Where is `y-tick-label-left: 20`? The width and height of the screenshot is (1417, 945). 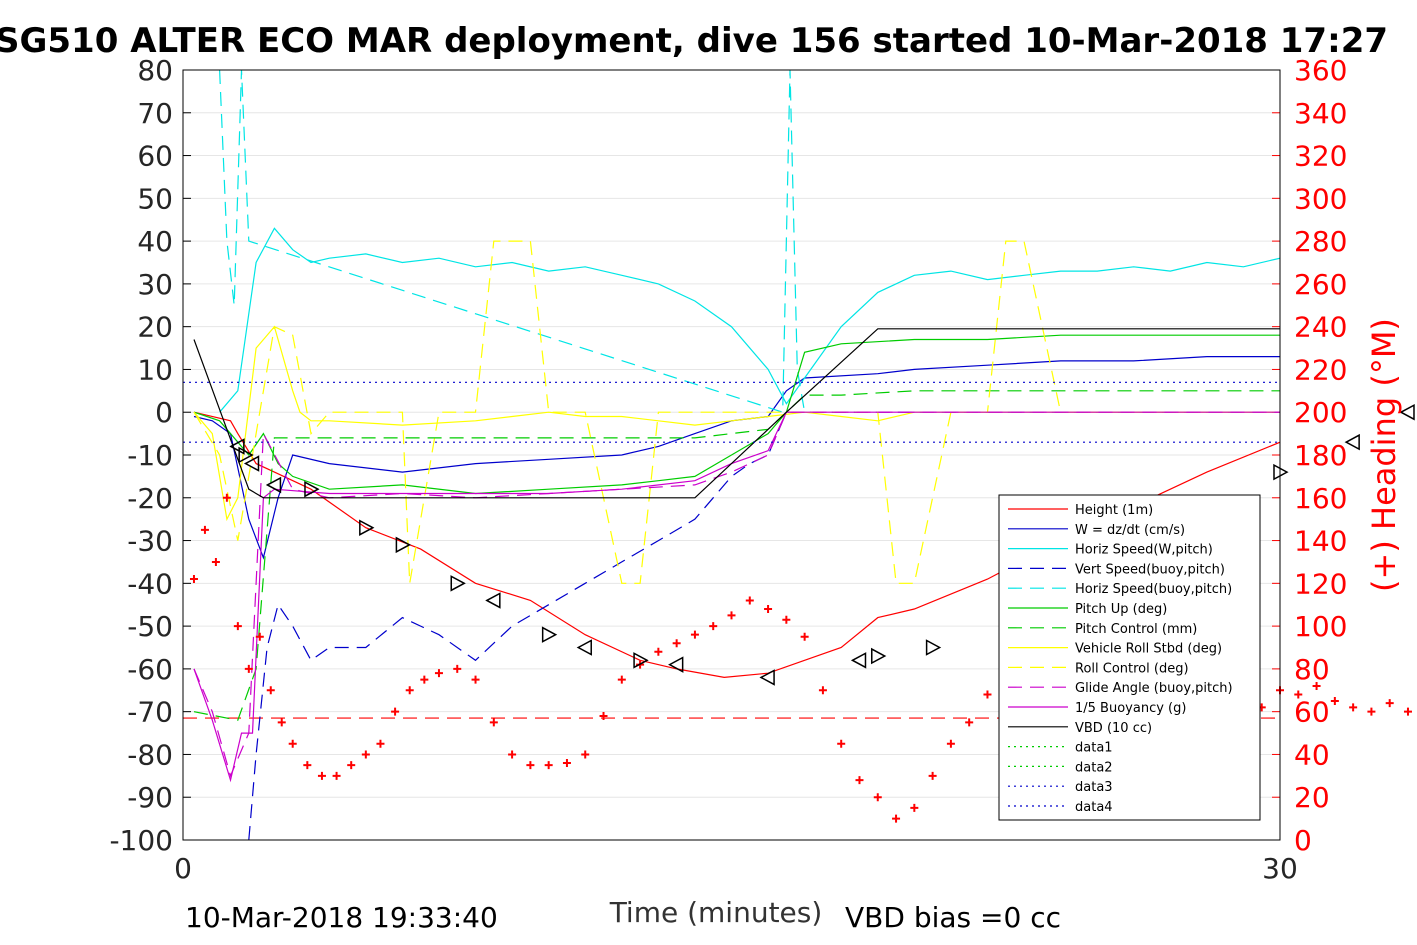 y-tick-label-left: 20 is located at coordinates (155, 327).